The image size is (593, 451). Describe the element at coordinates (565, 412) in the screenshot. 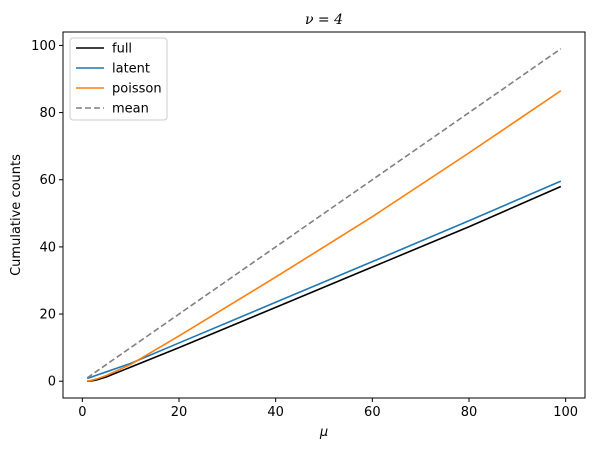

I see `x-tick-label: 100` at that location.